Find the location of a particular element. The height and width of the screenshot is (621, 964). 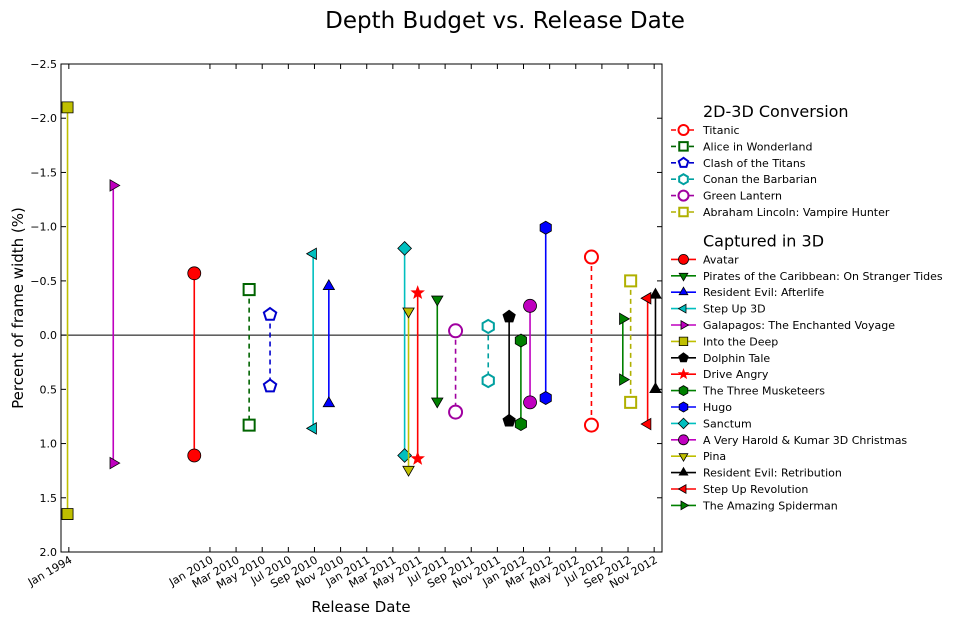

chart-title: Depth Budget vs. Release Date is located at coordinates (505, 21).